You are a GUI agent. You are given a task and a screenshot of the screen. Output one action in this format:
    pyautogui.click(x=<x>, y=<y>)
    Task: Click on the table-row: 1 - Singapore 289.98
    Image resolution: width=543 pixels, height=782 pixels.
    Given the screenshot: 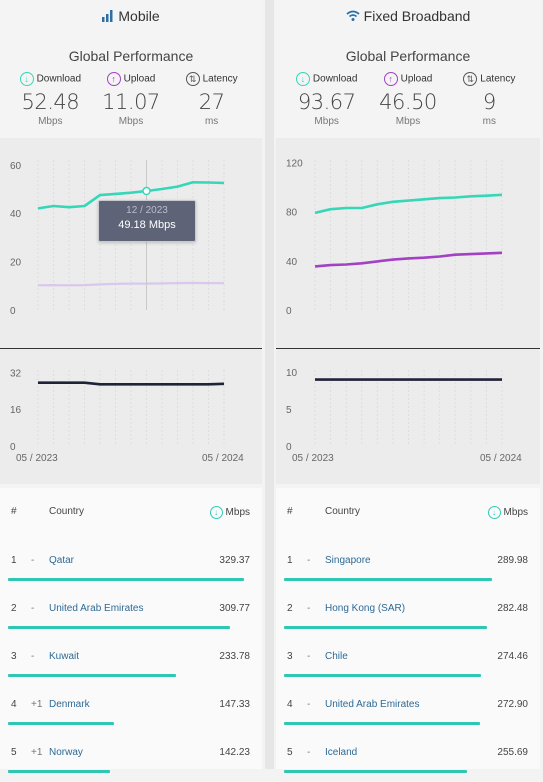 What is the action you would take?
    pyautogui.click(x=408, y=566)
    